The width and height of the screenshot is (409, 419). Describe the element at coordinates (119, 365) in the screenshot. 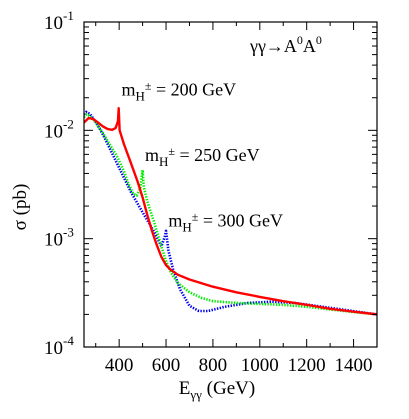

I see `x-tick-label-400: 400` at that location.